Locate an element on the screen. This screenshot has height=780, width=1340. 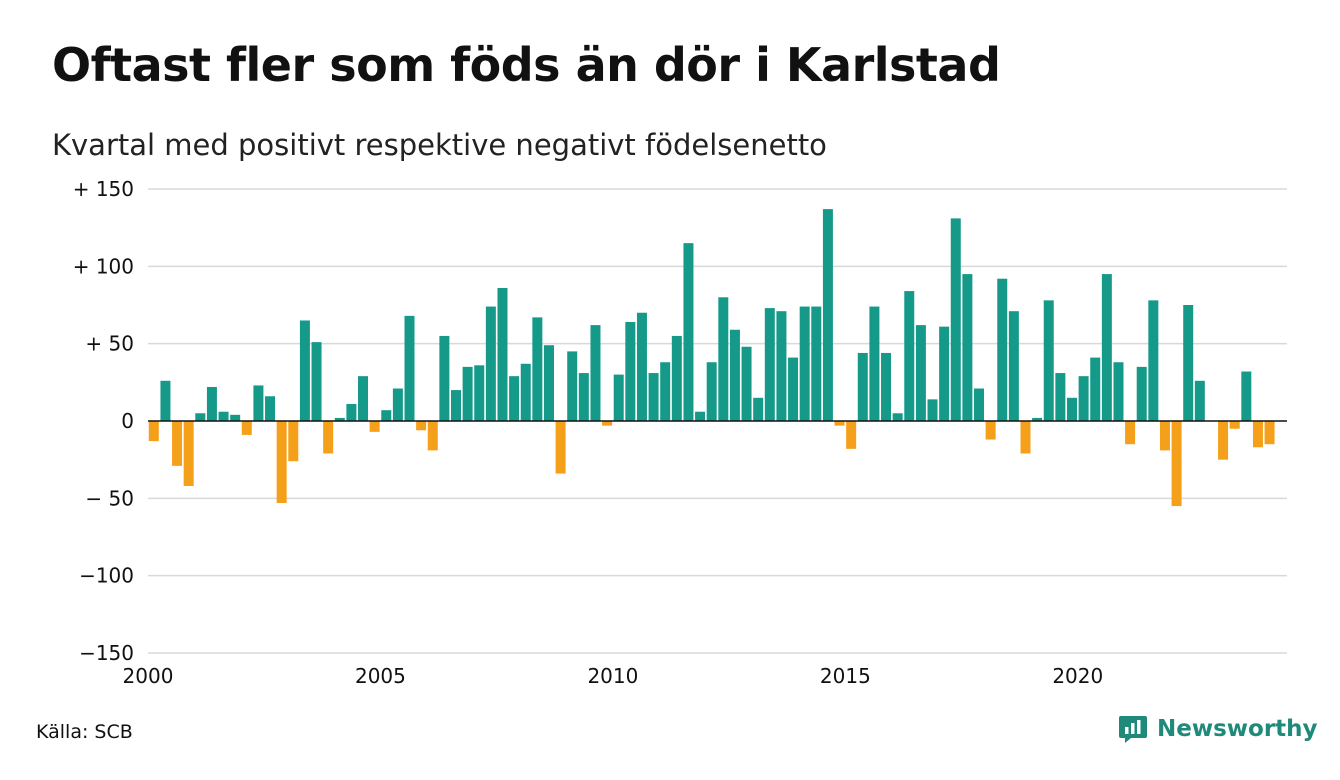
x-tick-label: 2005 is located at coordinates (380, 676).